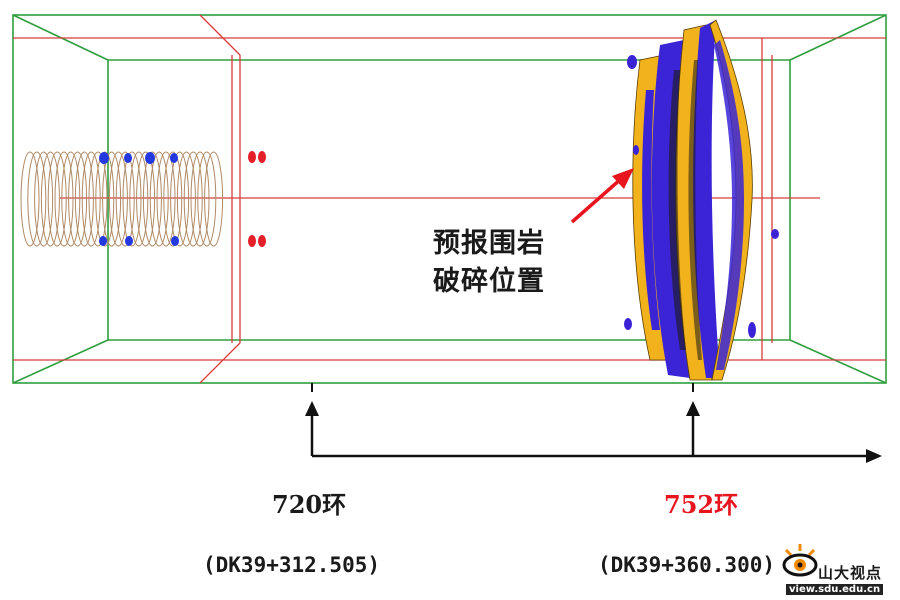 Image resolution: width=900 pixels, height=600 pixels. Describe the element at coordinates (835, 589) in the screenshot. I see `logo-url: view.sdu.edu.cn` at that location.